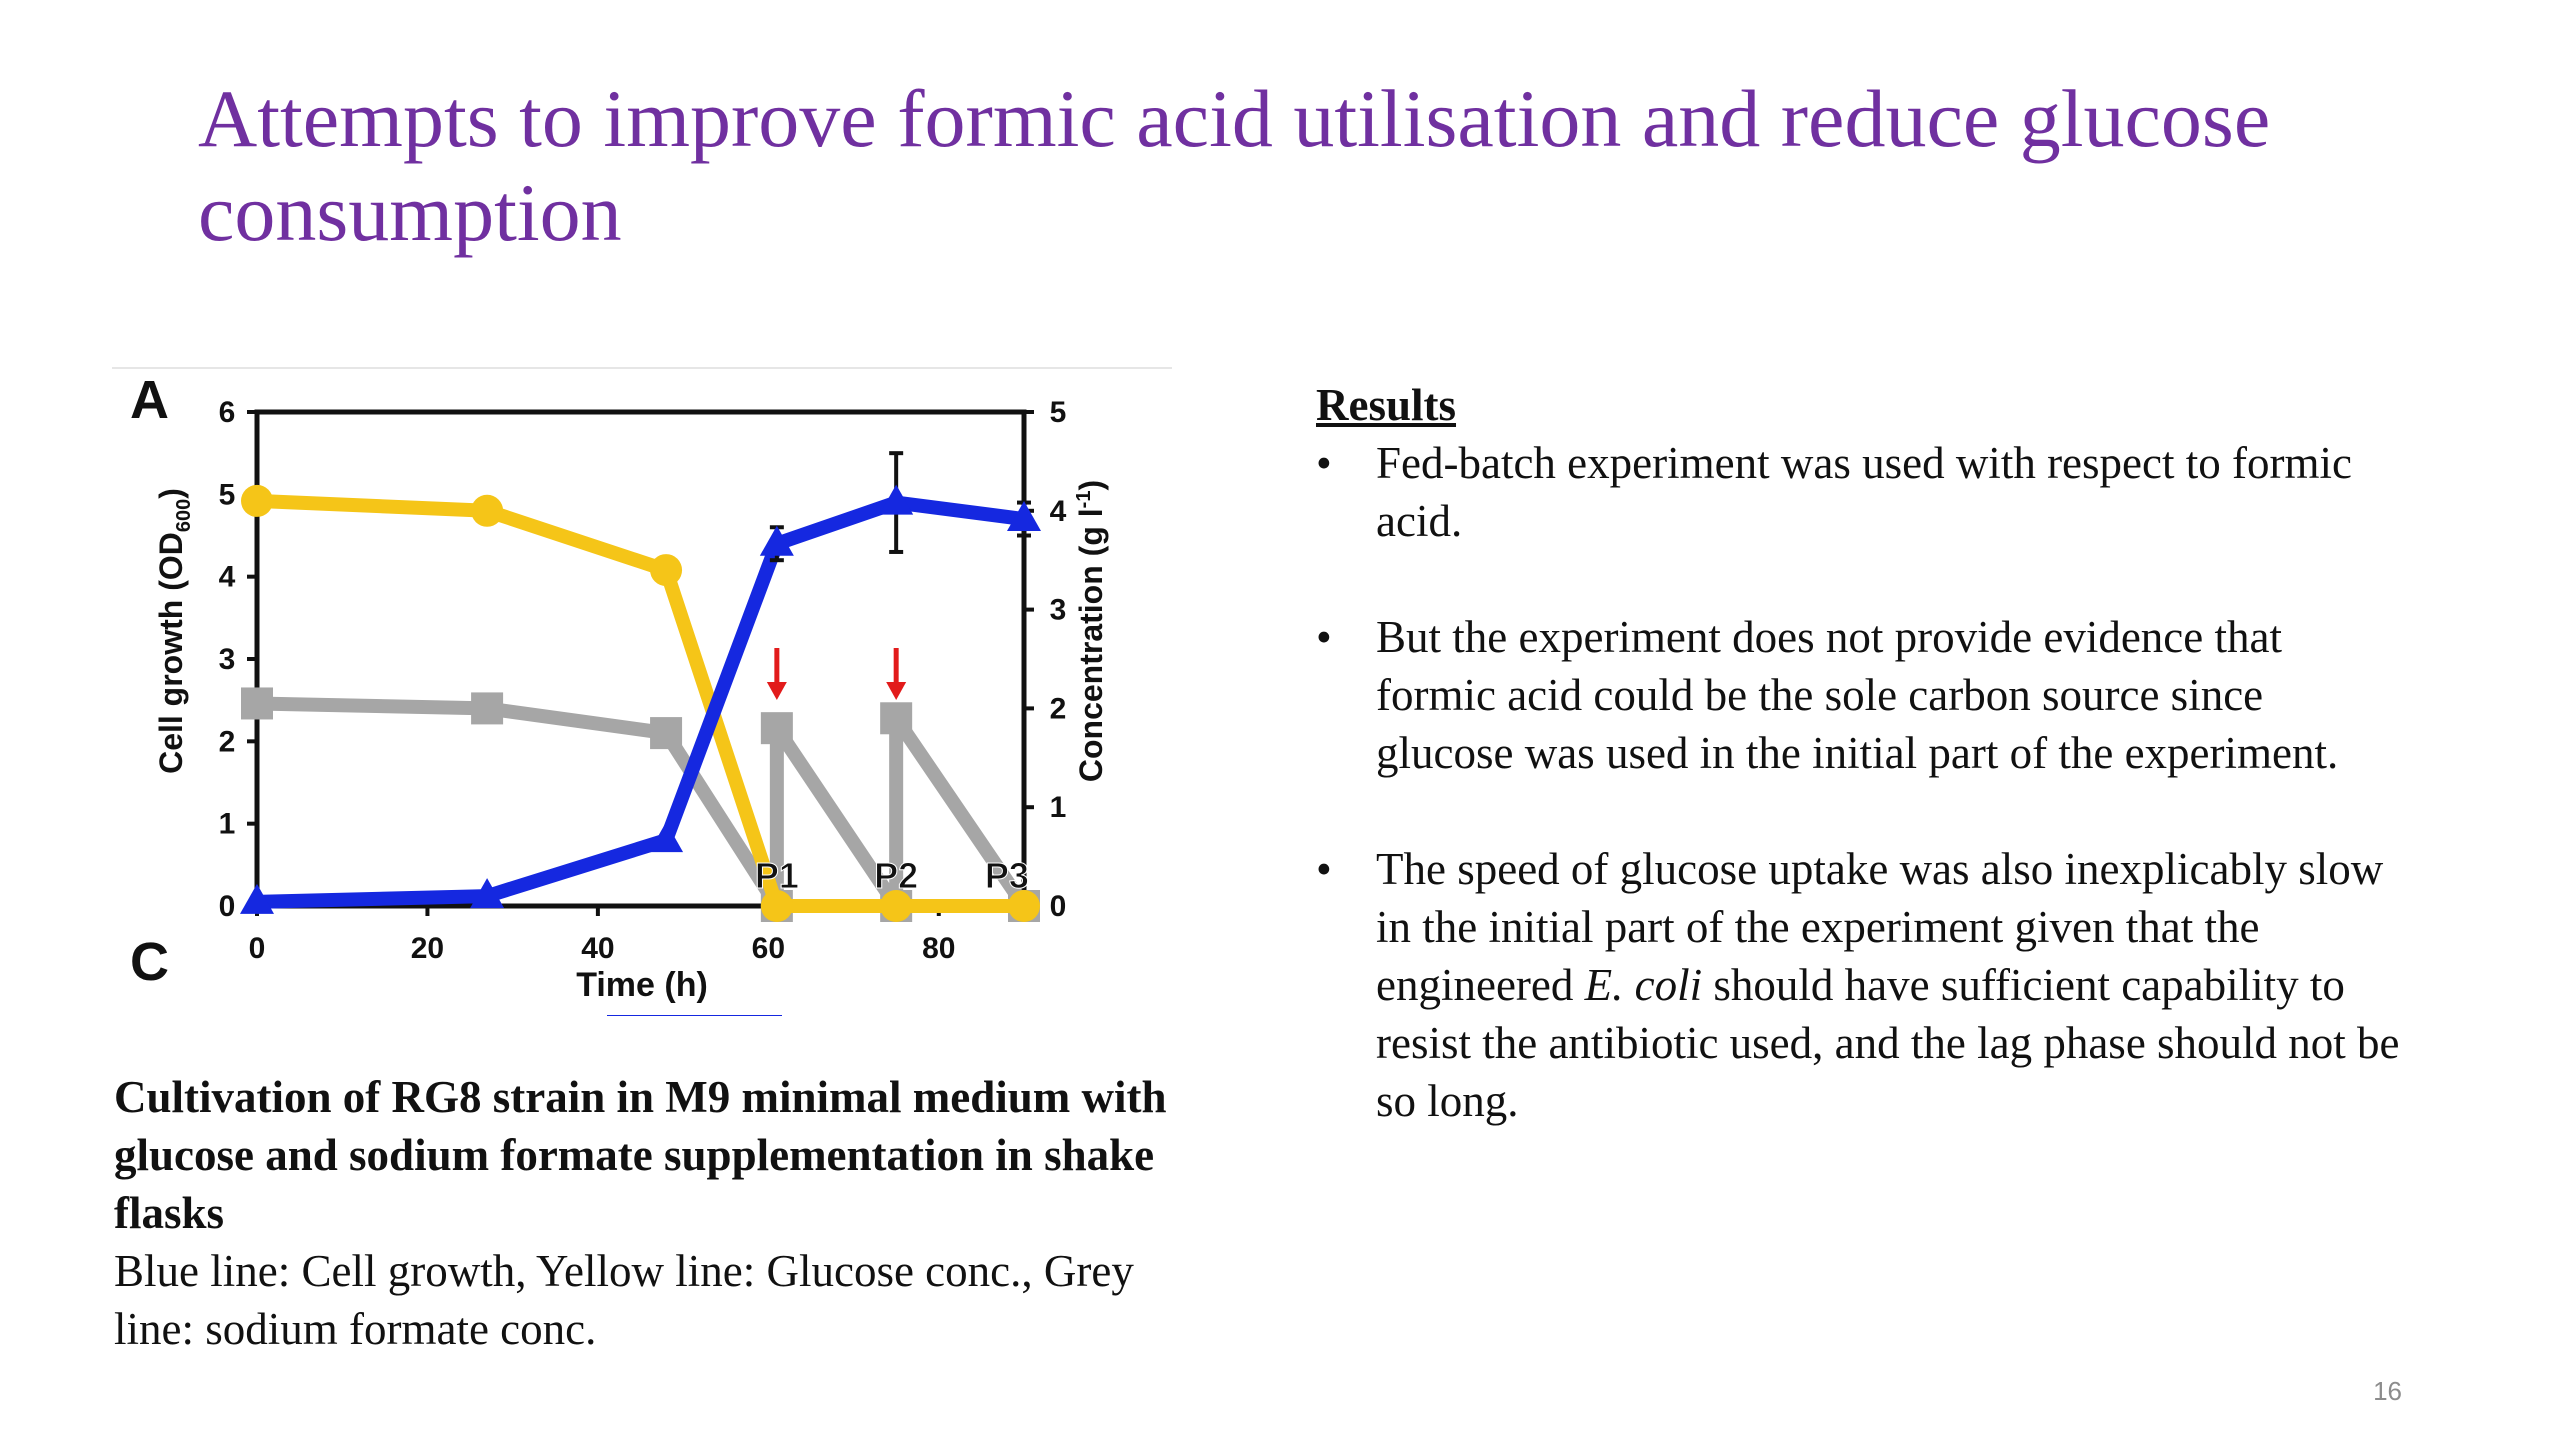  I want to click on y-left-tick-label: 1, so click(227, 824).